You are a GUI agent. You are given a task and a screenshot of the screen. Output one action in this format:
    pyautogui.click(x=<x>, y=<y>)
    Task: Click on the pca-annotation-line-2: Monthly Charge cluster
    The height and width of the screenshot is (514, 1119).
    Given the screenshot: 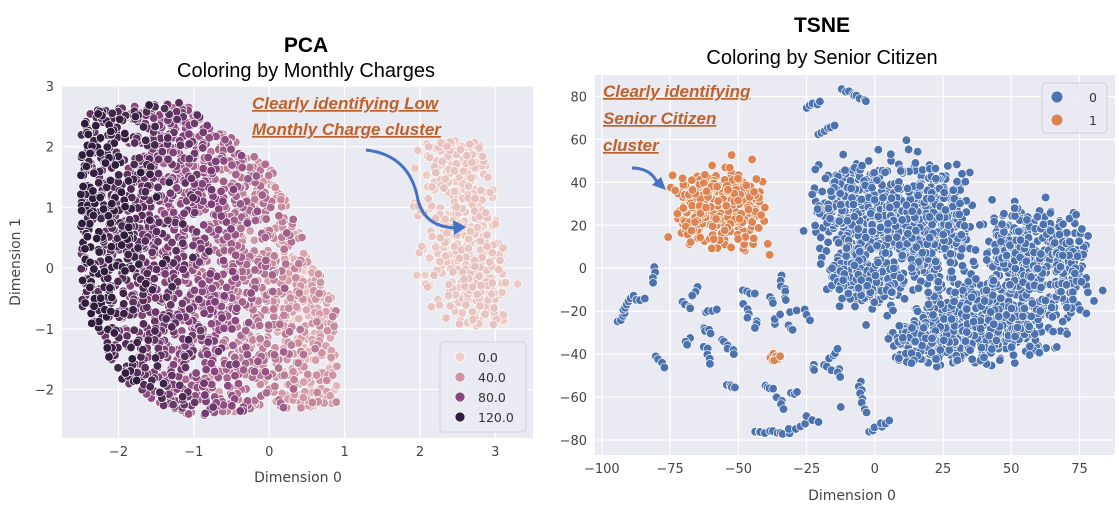 What is the action you would take?
    pyautogui.click(x=347, y=129)
    